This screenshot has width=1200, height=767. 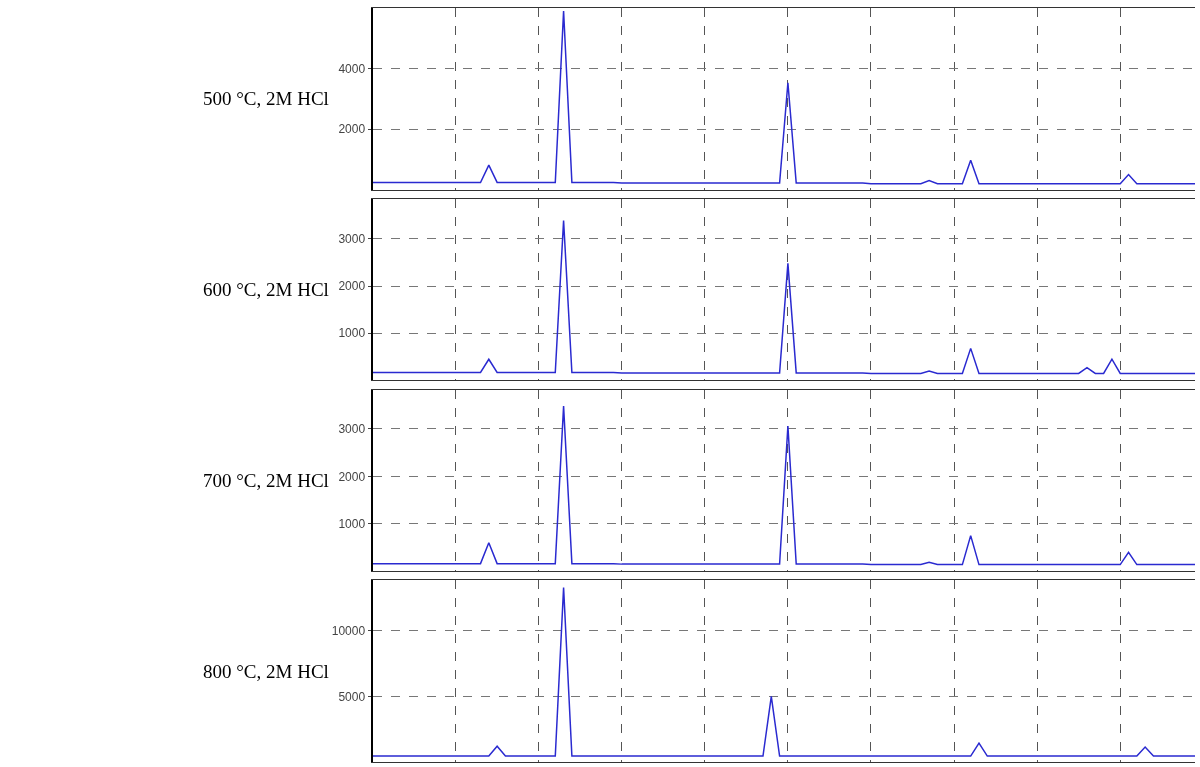 I want to click on y-tick-label: 10000, so click(x=348, y=631).